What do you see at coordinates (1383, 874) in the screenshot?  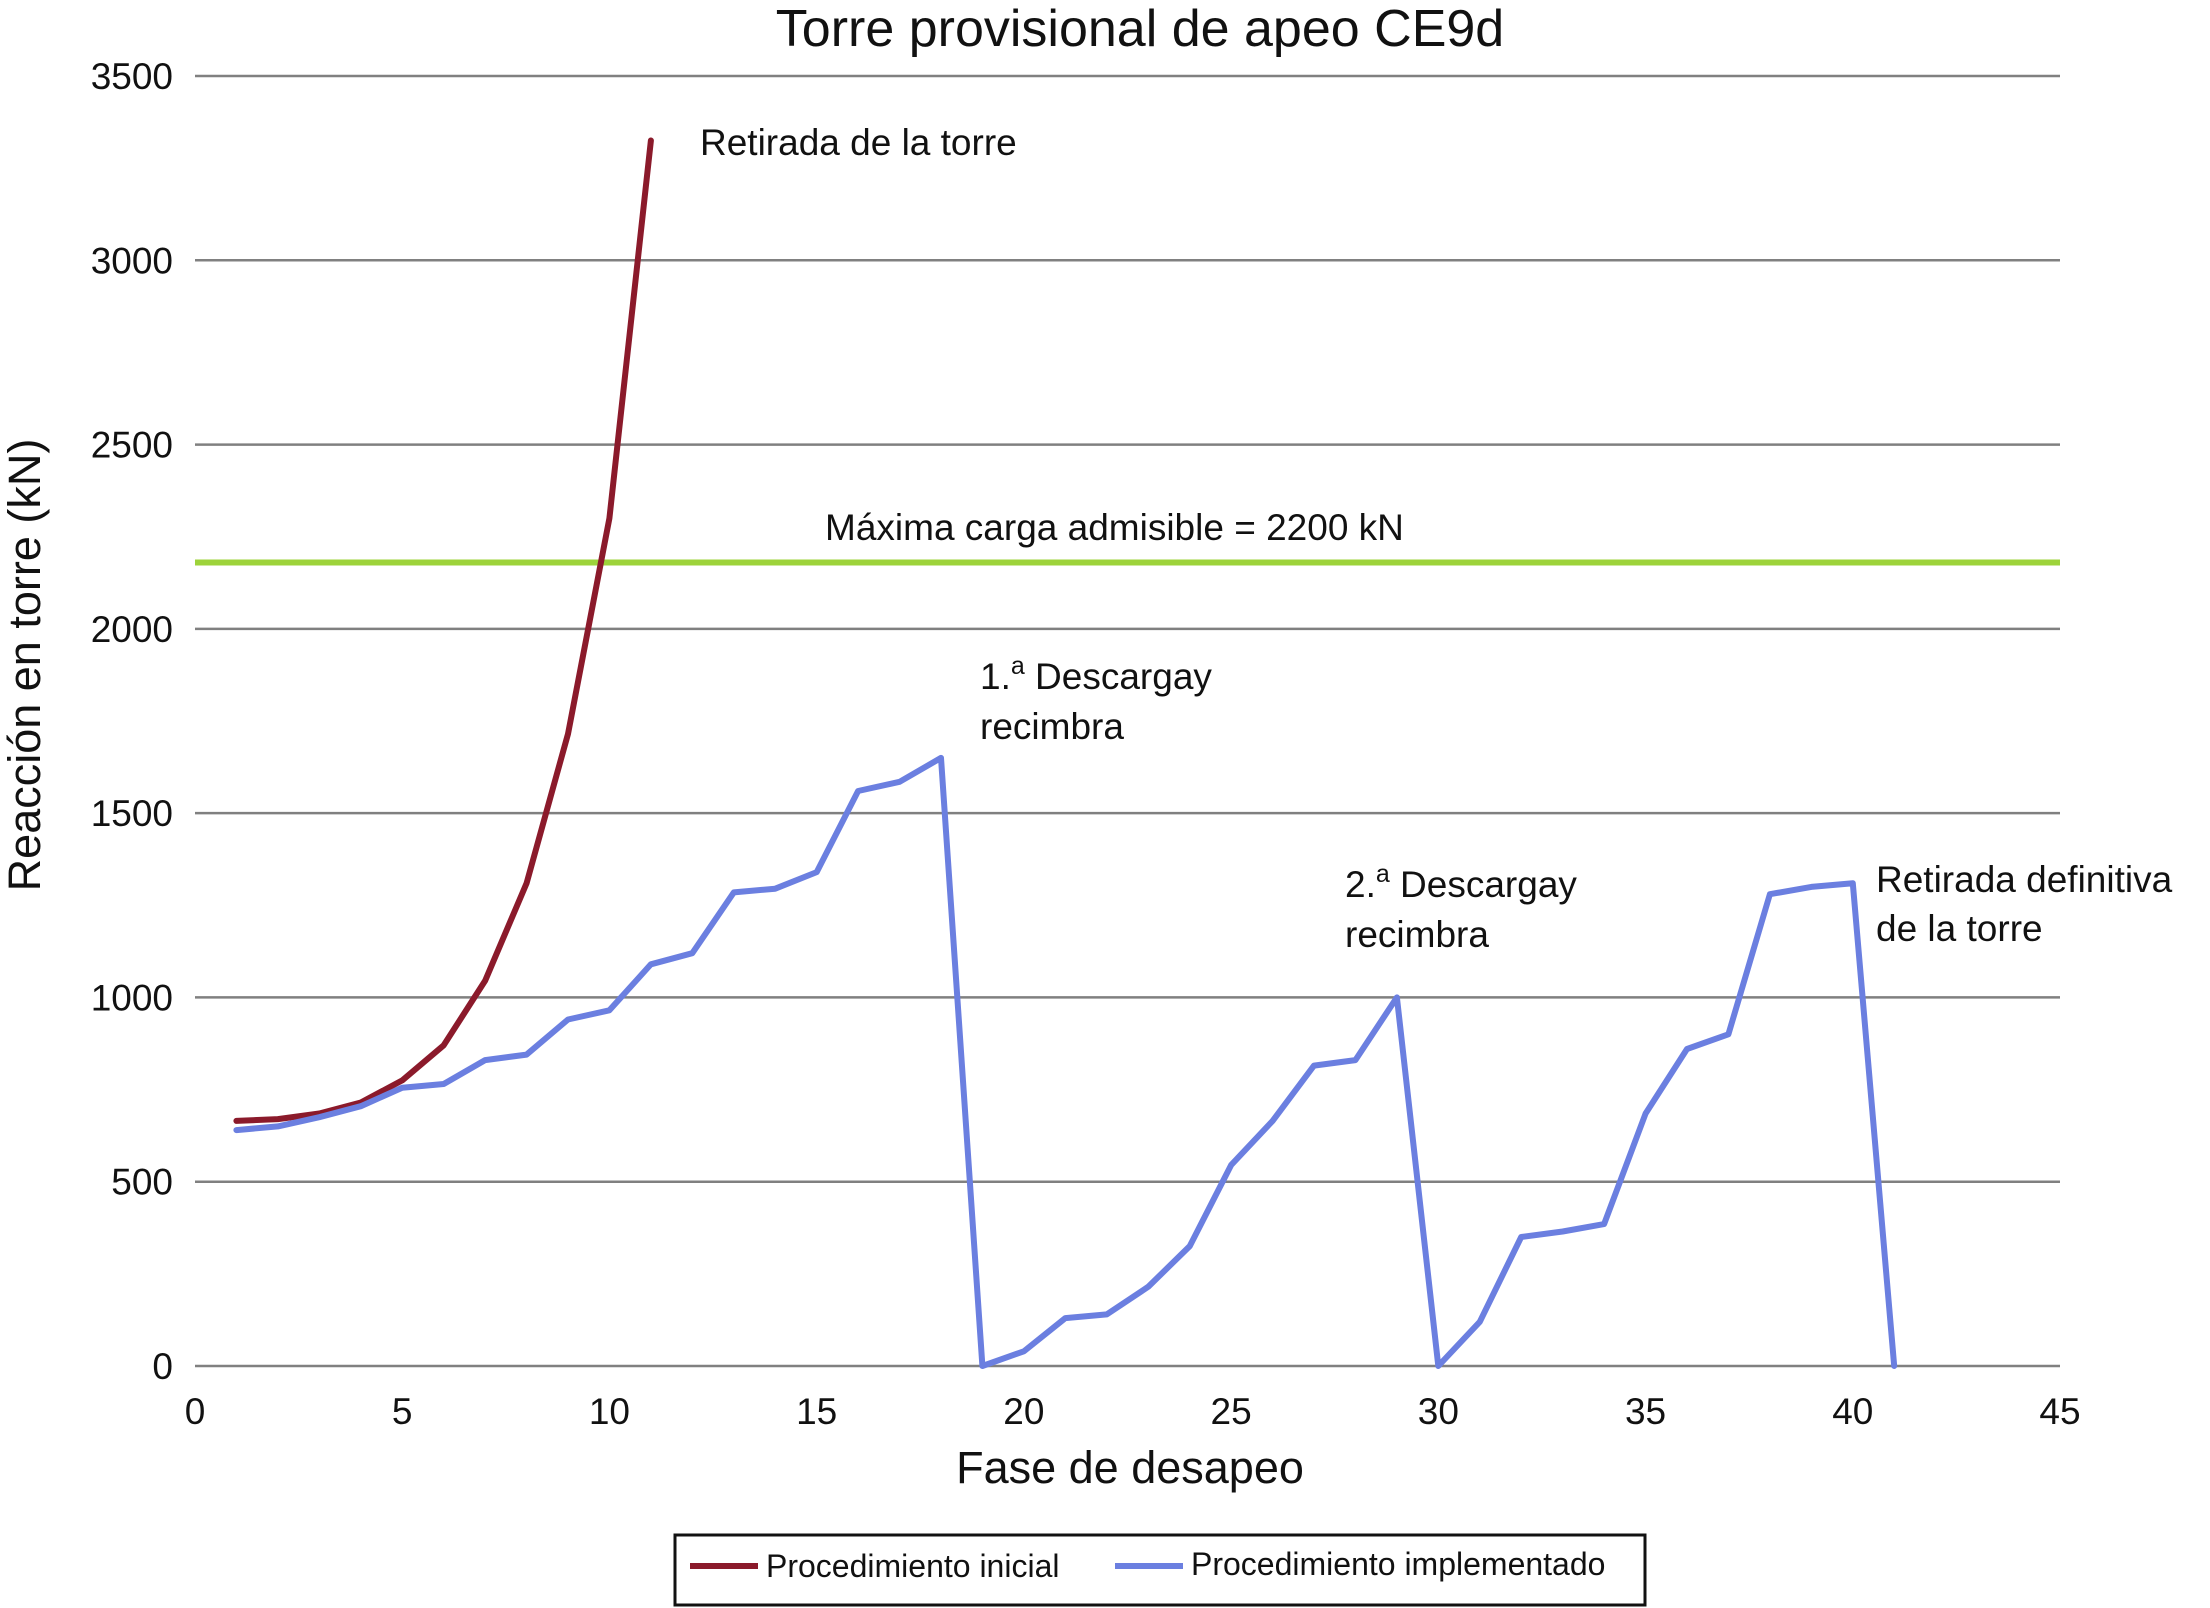 I see `annotation-descarga-2-superscript: a` at bounding box center [1383, 874].